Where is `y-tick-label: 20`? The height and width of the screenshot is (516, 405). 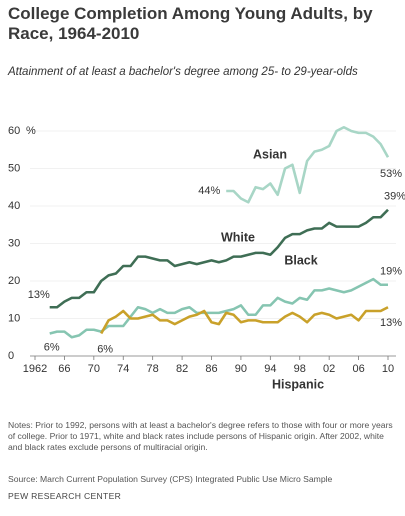
y-tick-label: 20 is located at coordinates (14, 281).